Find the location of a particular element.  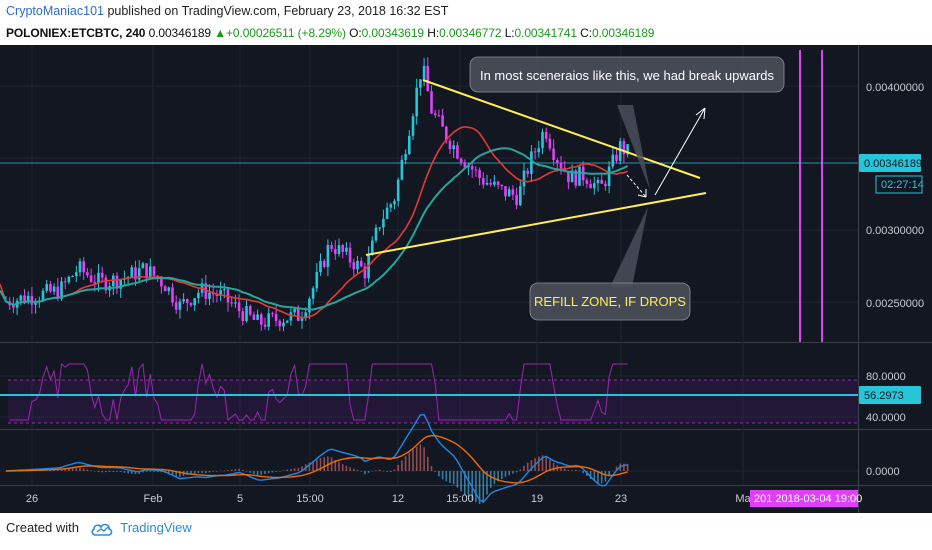

author-link: CryptoManiac101 is located at coordinates (55, 11).